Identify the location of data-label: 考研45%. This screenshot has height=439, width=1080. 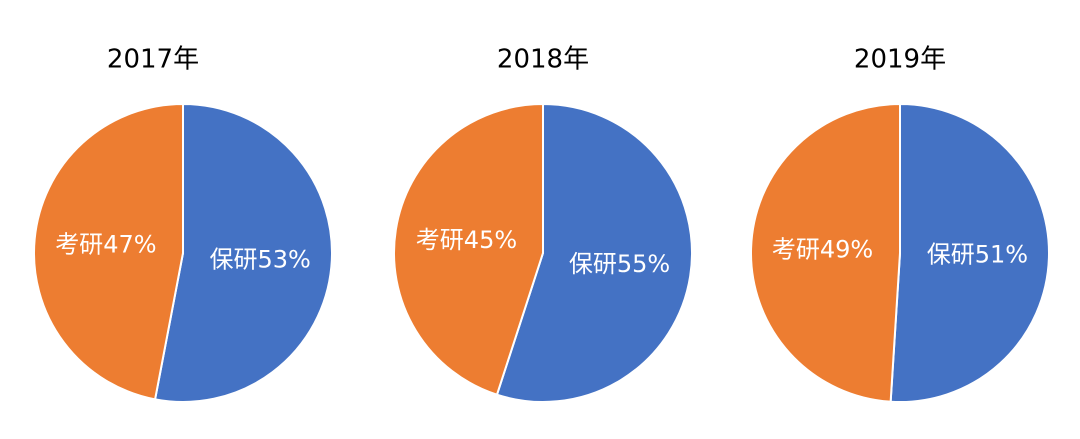
(466, 240).